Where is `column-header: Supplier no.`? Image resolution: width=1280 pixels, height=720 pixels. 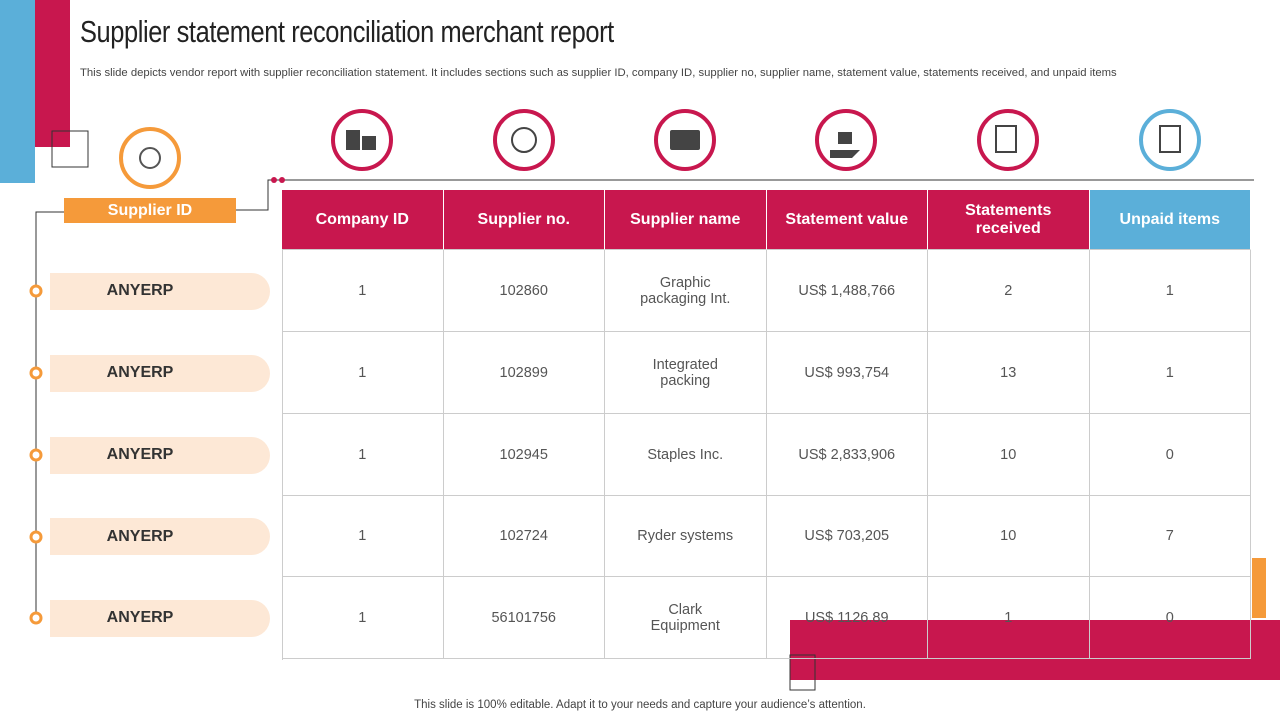
column-header: Supplier no. is located at coordinates (524, 220).